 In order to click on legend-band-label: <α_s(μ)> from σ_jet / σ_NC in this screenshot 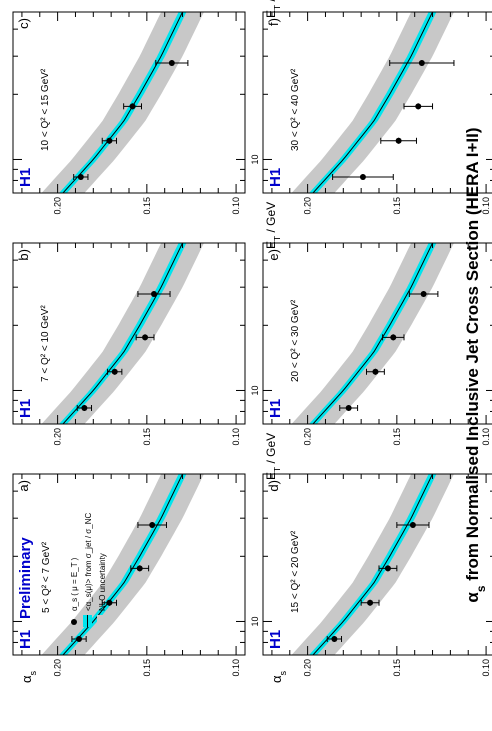, I will do `click(88, 562)`.